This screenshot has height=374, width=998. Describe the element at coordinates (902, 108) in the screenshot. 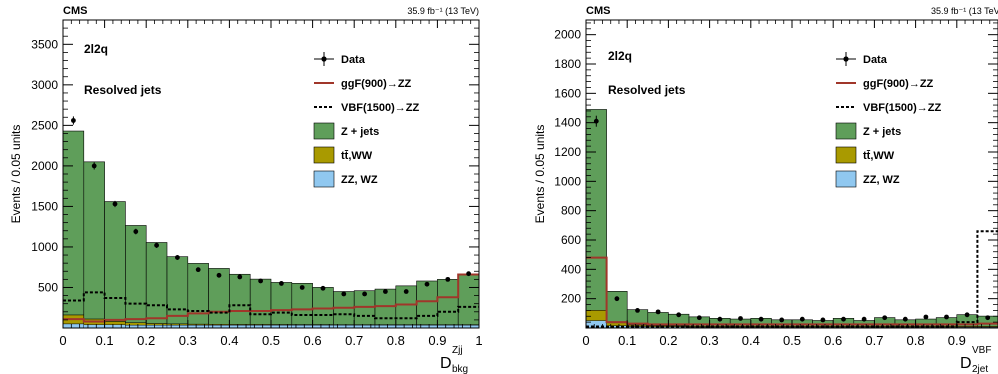

I see `right-legend-label-vbf: VBF(1500)→ZZ` at that location.